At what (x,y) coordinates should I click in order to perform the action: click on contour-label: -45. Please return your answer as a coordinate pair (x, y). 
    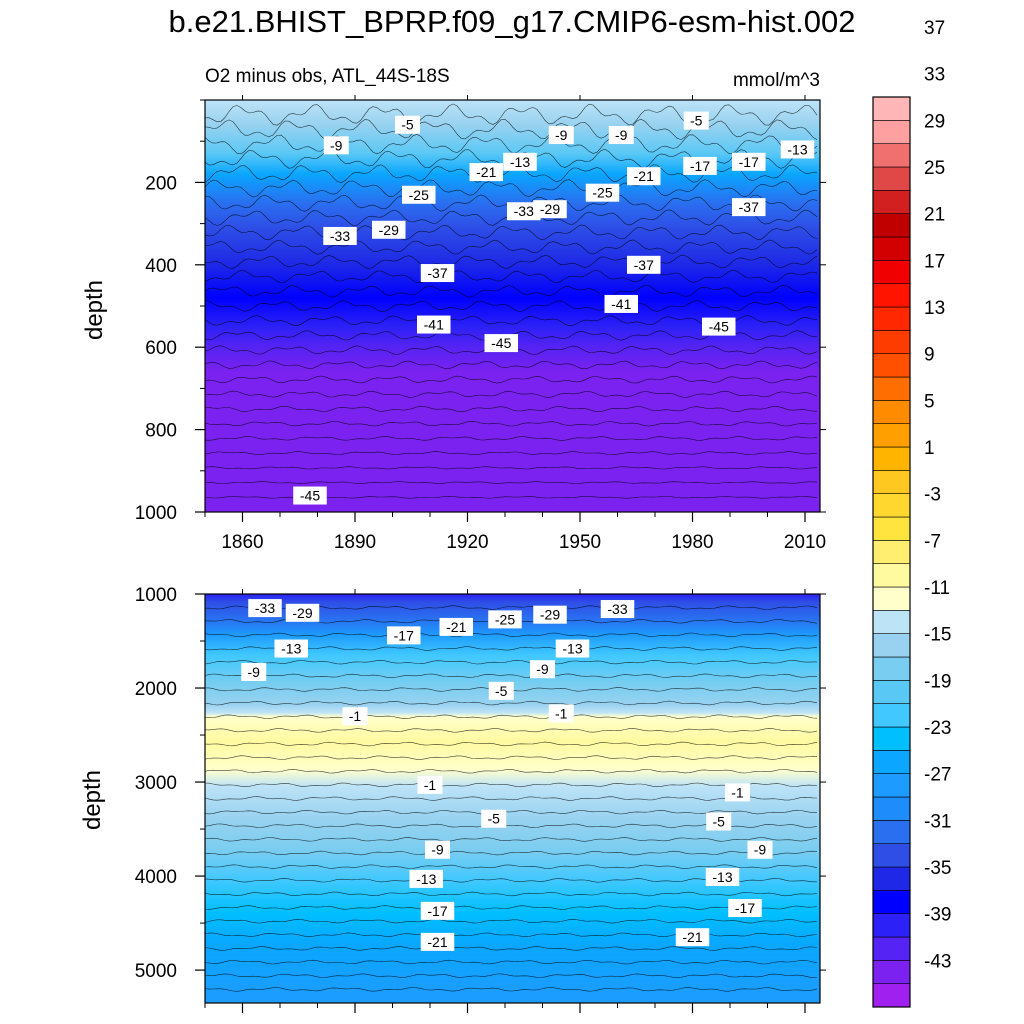
    Looking at the image, I should click on (310, 495).